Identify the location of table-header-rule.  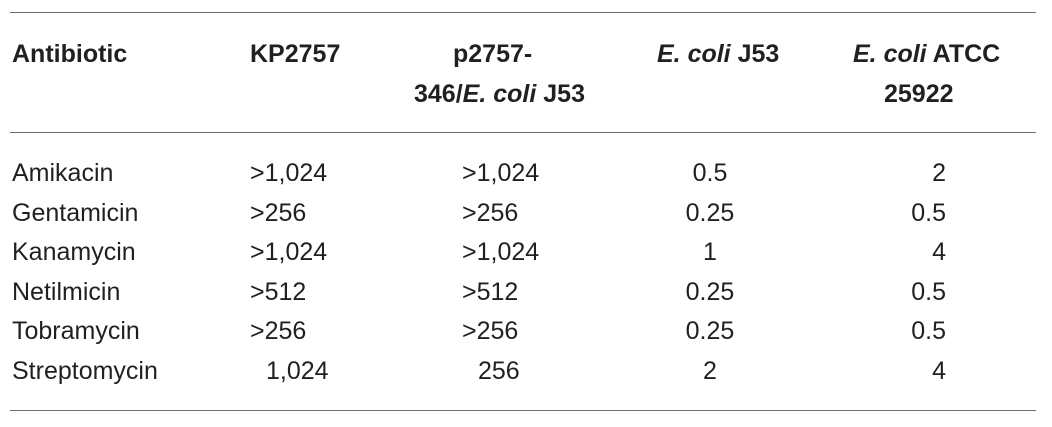
(523, 132).